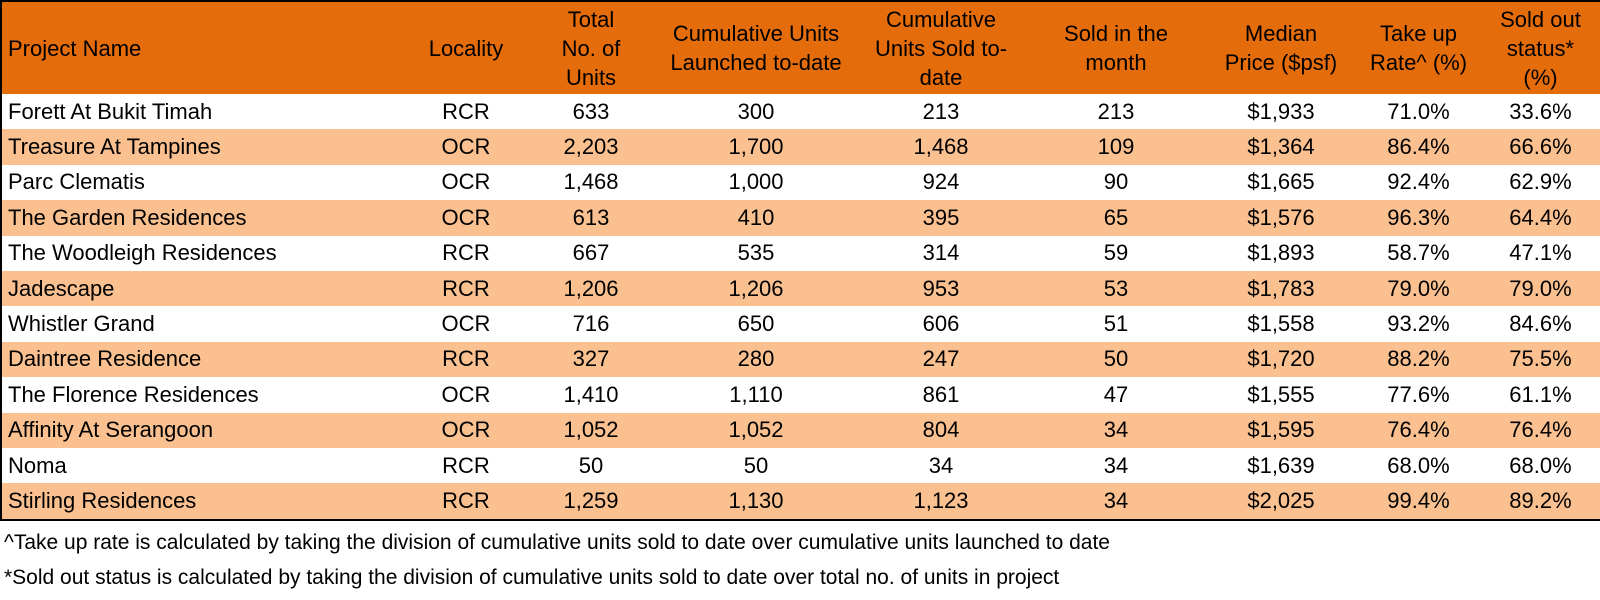 The height and width of the screenshot is (600, 1600). What do you see at coordinates (941, 218) in the screenshot?
I see `table-cell: 395` at bounding box center [941, 218].